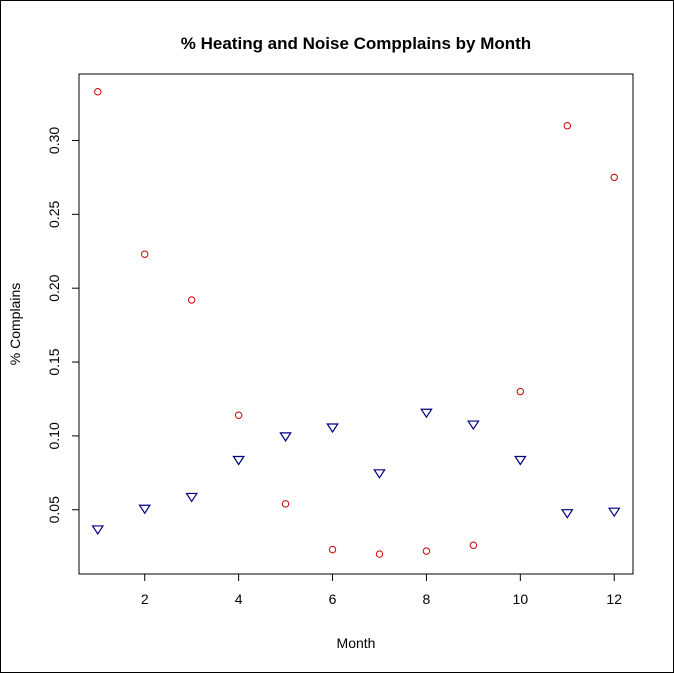  Describe the element at coordinates (356, 643) in the screenshot. I see `x-axis-label: Month` at that location.